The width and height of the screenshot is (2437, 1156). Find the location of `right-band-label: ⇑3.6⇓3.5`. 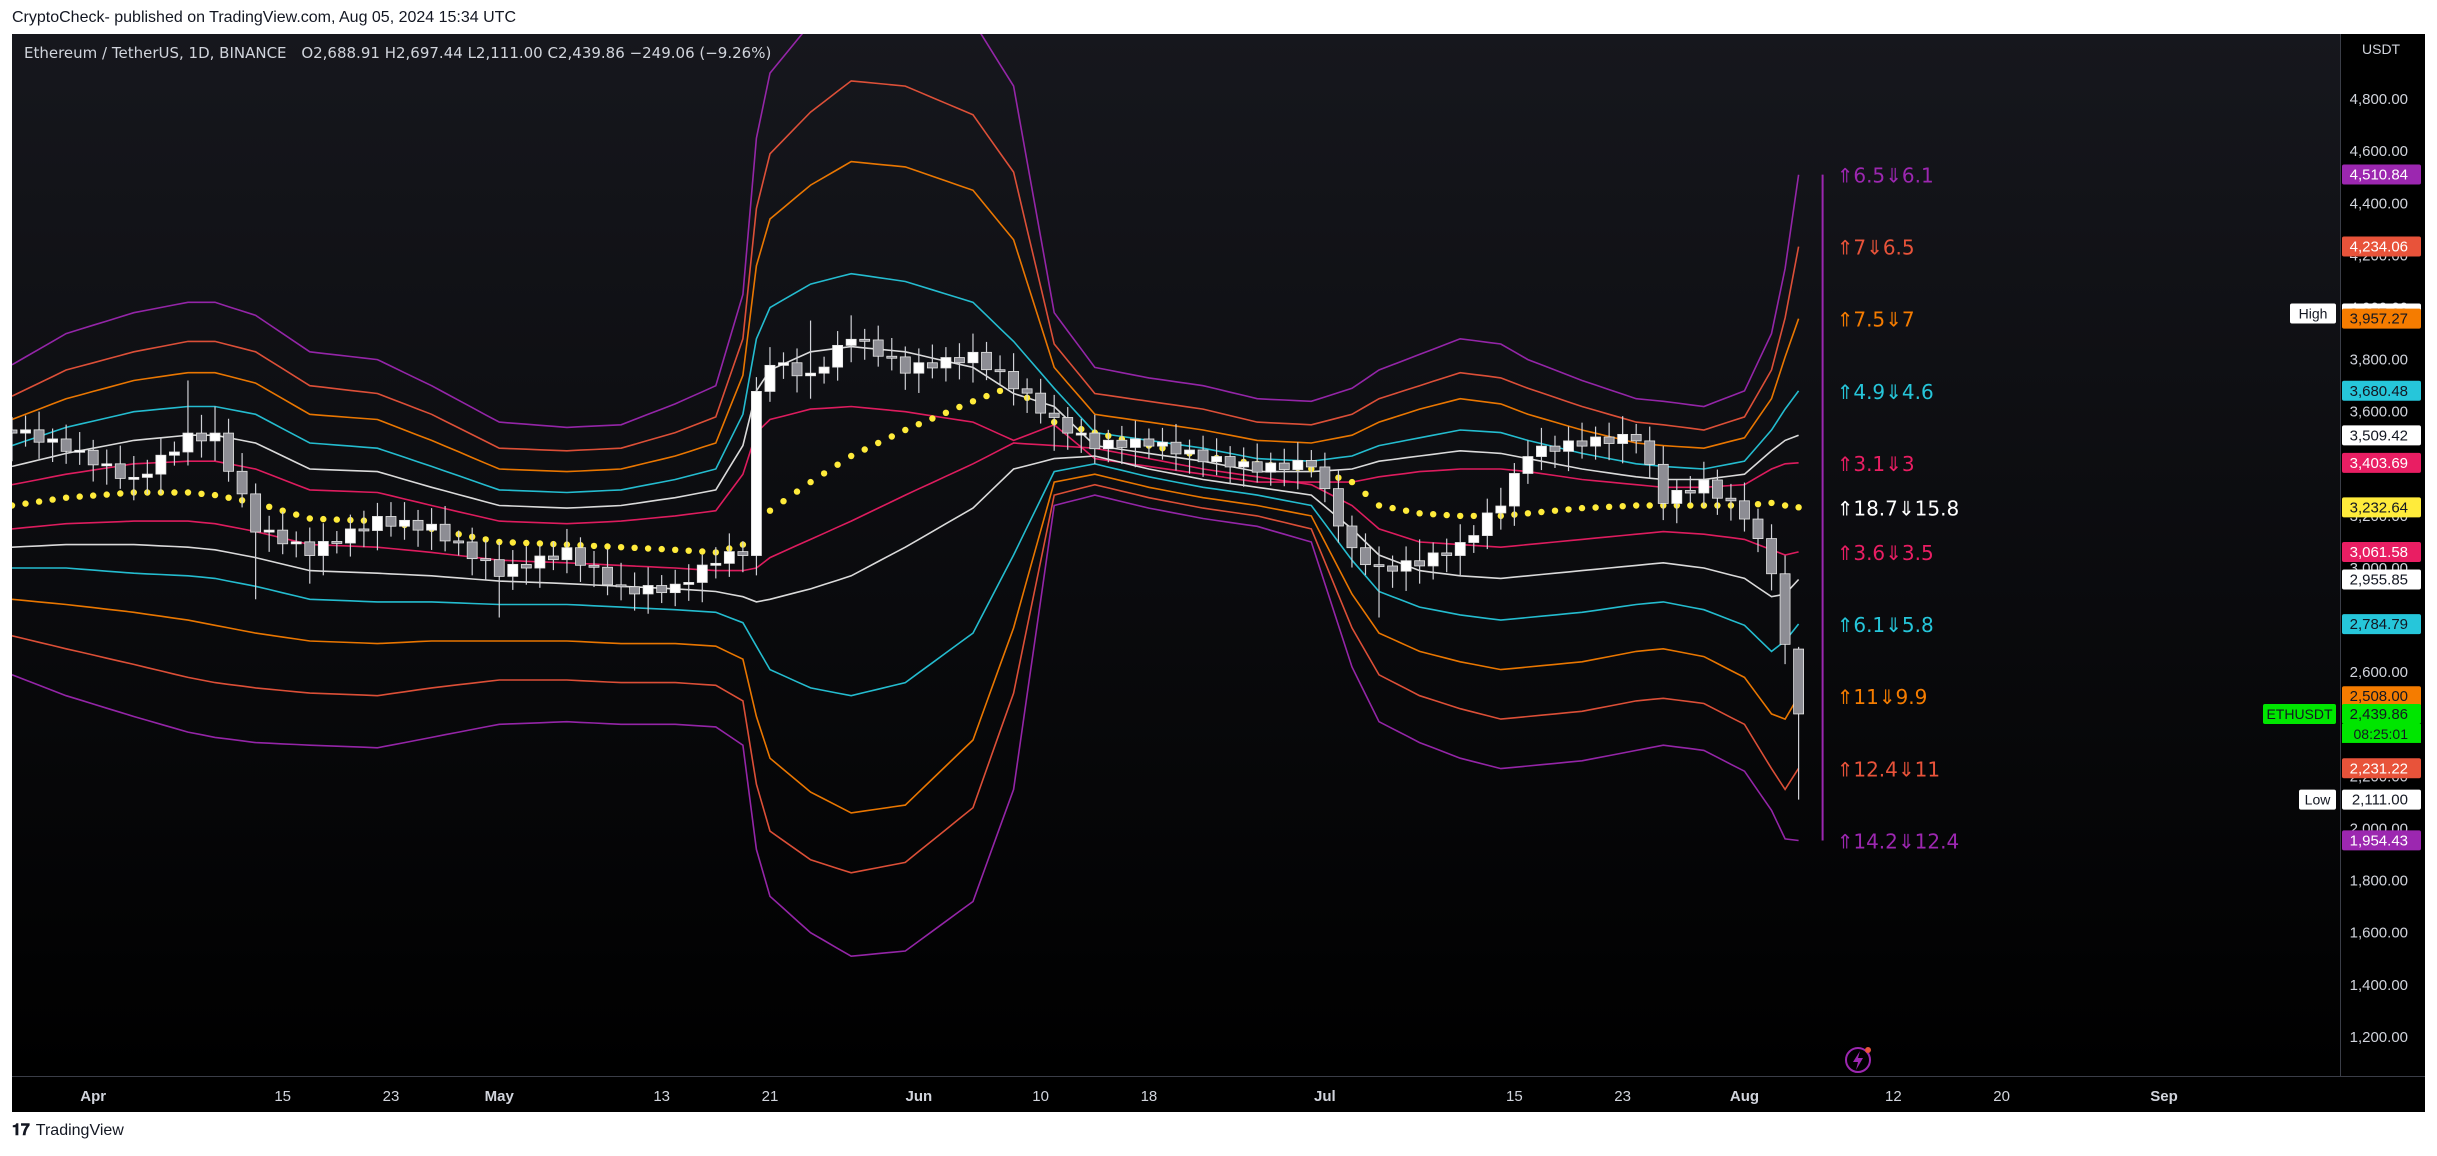

right-band-label: ⇑3.6⇓3.5 is located at coordinates (1885, 553).